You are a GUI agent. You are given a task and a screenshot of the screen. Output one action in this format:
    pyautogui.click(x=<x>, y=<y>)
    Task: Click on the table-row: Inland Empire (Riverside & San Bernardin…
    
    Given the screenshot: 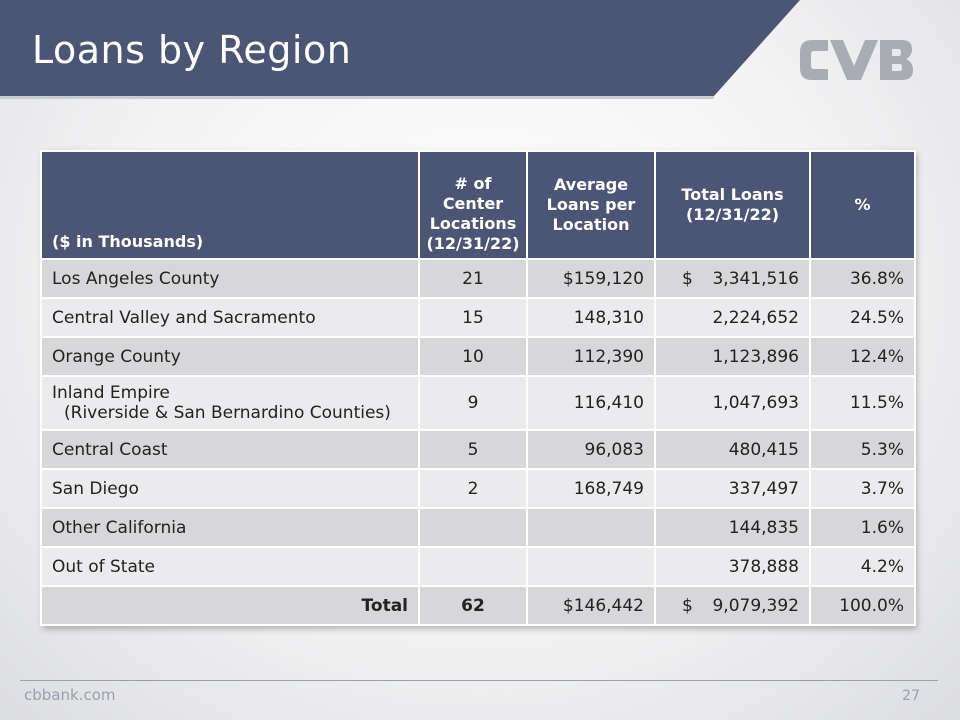 What is the action you would take?
    pyautogui.click(x=478, y=403)
    